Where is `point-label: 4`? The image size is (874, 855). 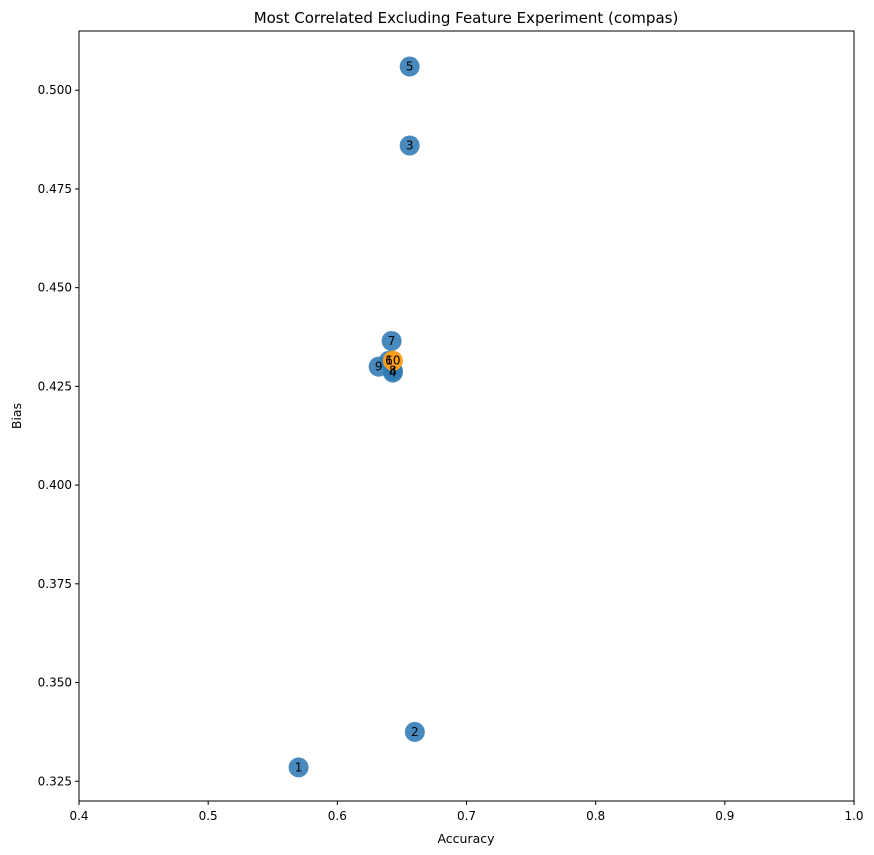 point-label: 4 is located at coordinates (393, 373).